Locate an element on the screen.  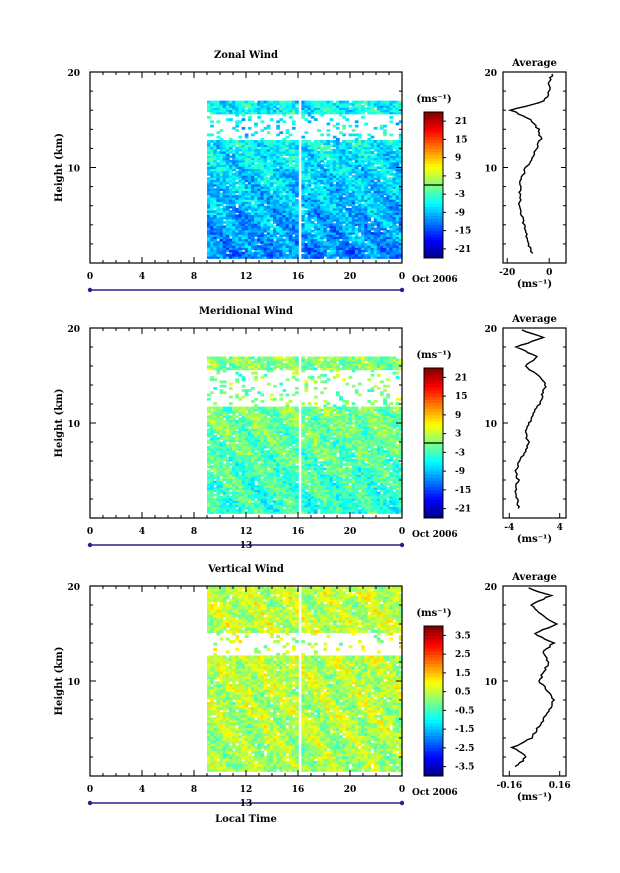
colorbar-tick-label: 2.5 is located at coordinates (463, 655).